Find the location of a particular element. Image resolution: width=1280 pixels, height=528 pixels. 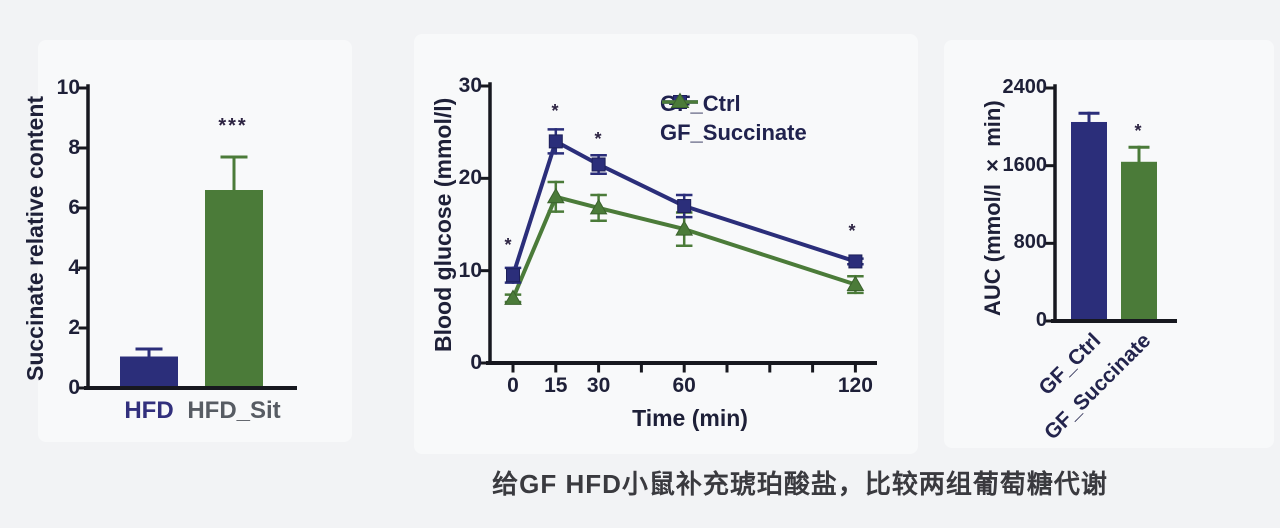

legend: GF_Ctrl GF_Succinate is located at coordinates (733, 118).